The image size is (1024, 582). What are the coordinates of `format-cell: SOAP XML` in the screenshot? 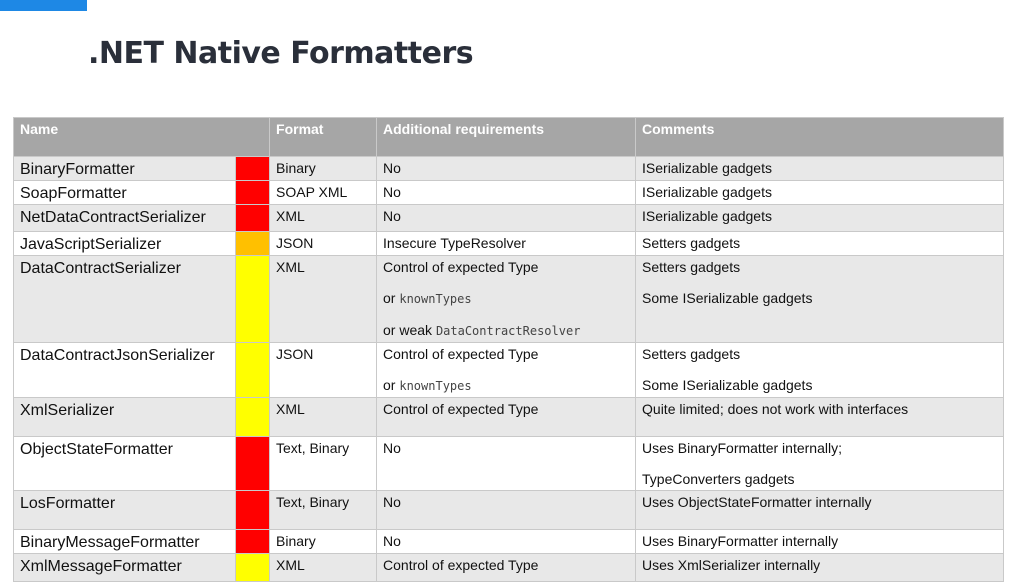 It's located at (323, 192).